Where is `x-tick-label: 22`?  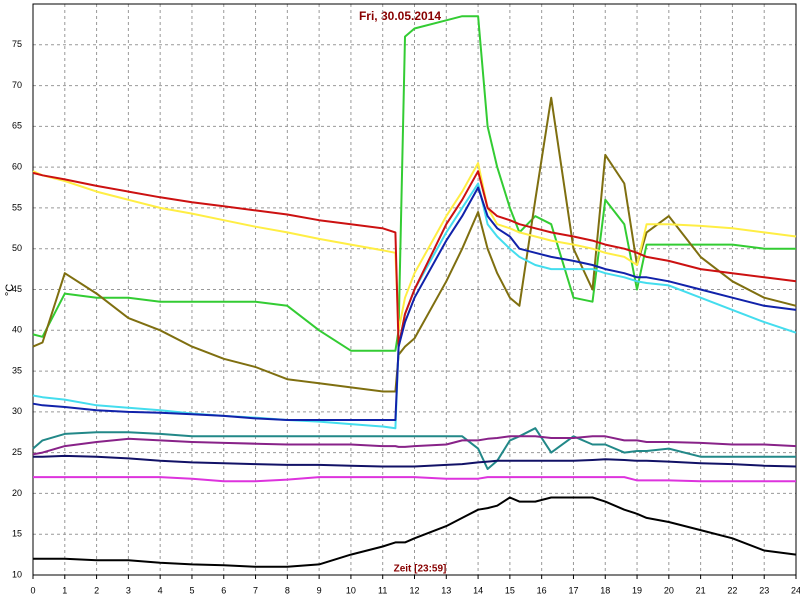
x-tick-label: 22 is located at coordinates (732, 590).